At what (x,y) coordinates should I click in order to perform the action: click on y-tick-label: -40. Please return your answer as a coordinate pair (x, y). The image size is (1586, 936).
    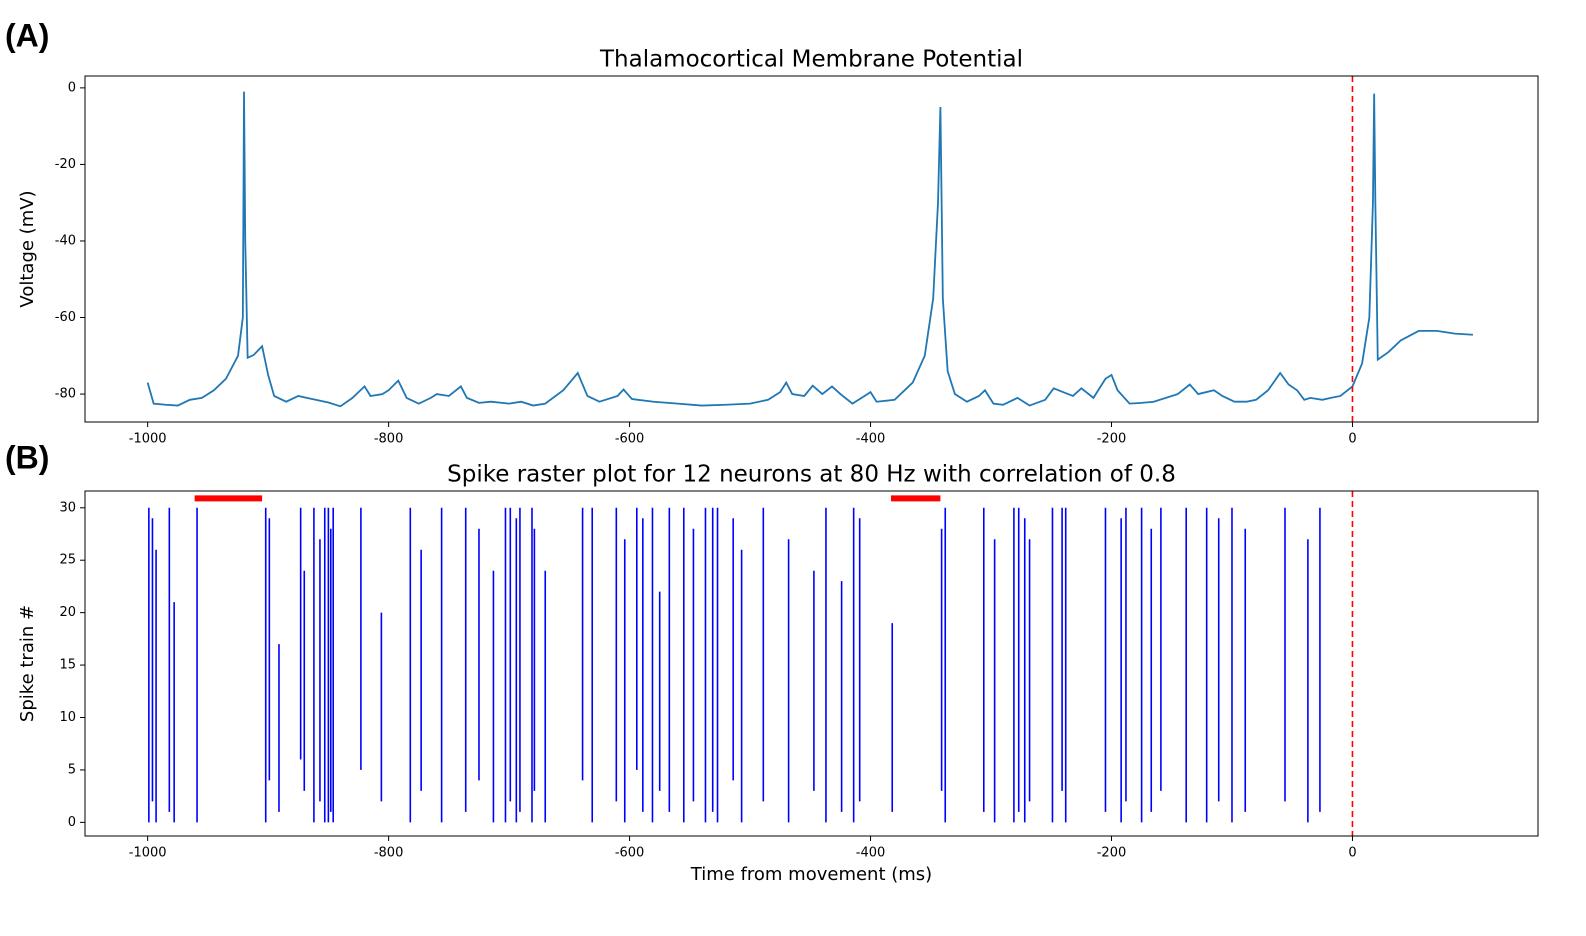
    Looking at the image, I should click on (65, 240).